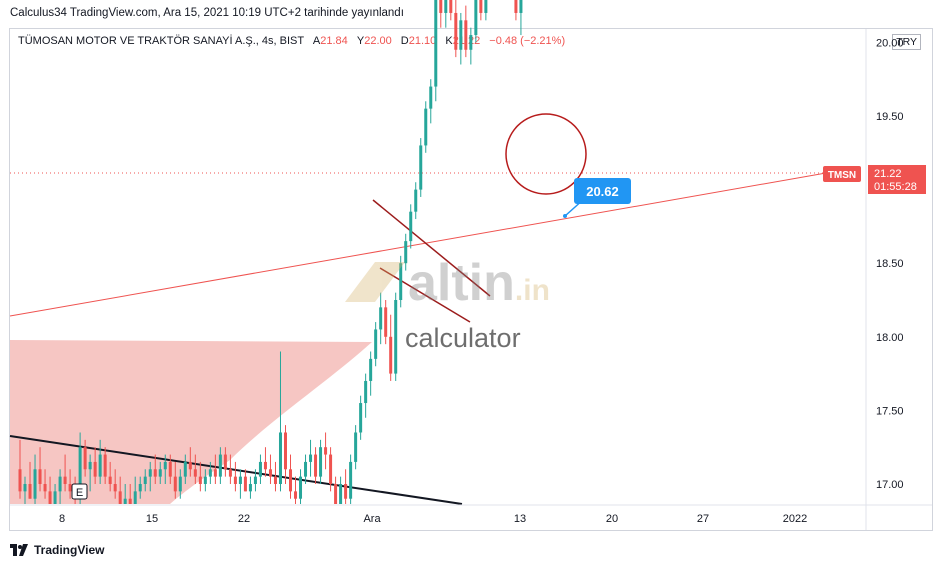 The image size is (943, 568). What do you see at coordinates (69, 550) in the screenshot?
I see `footer-logo-text: TradingView` at bounding box center [69, 550].